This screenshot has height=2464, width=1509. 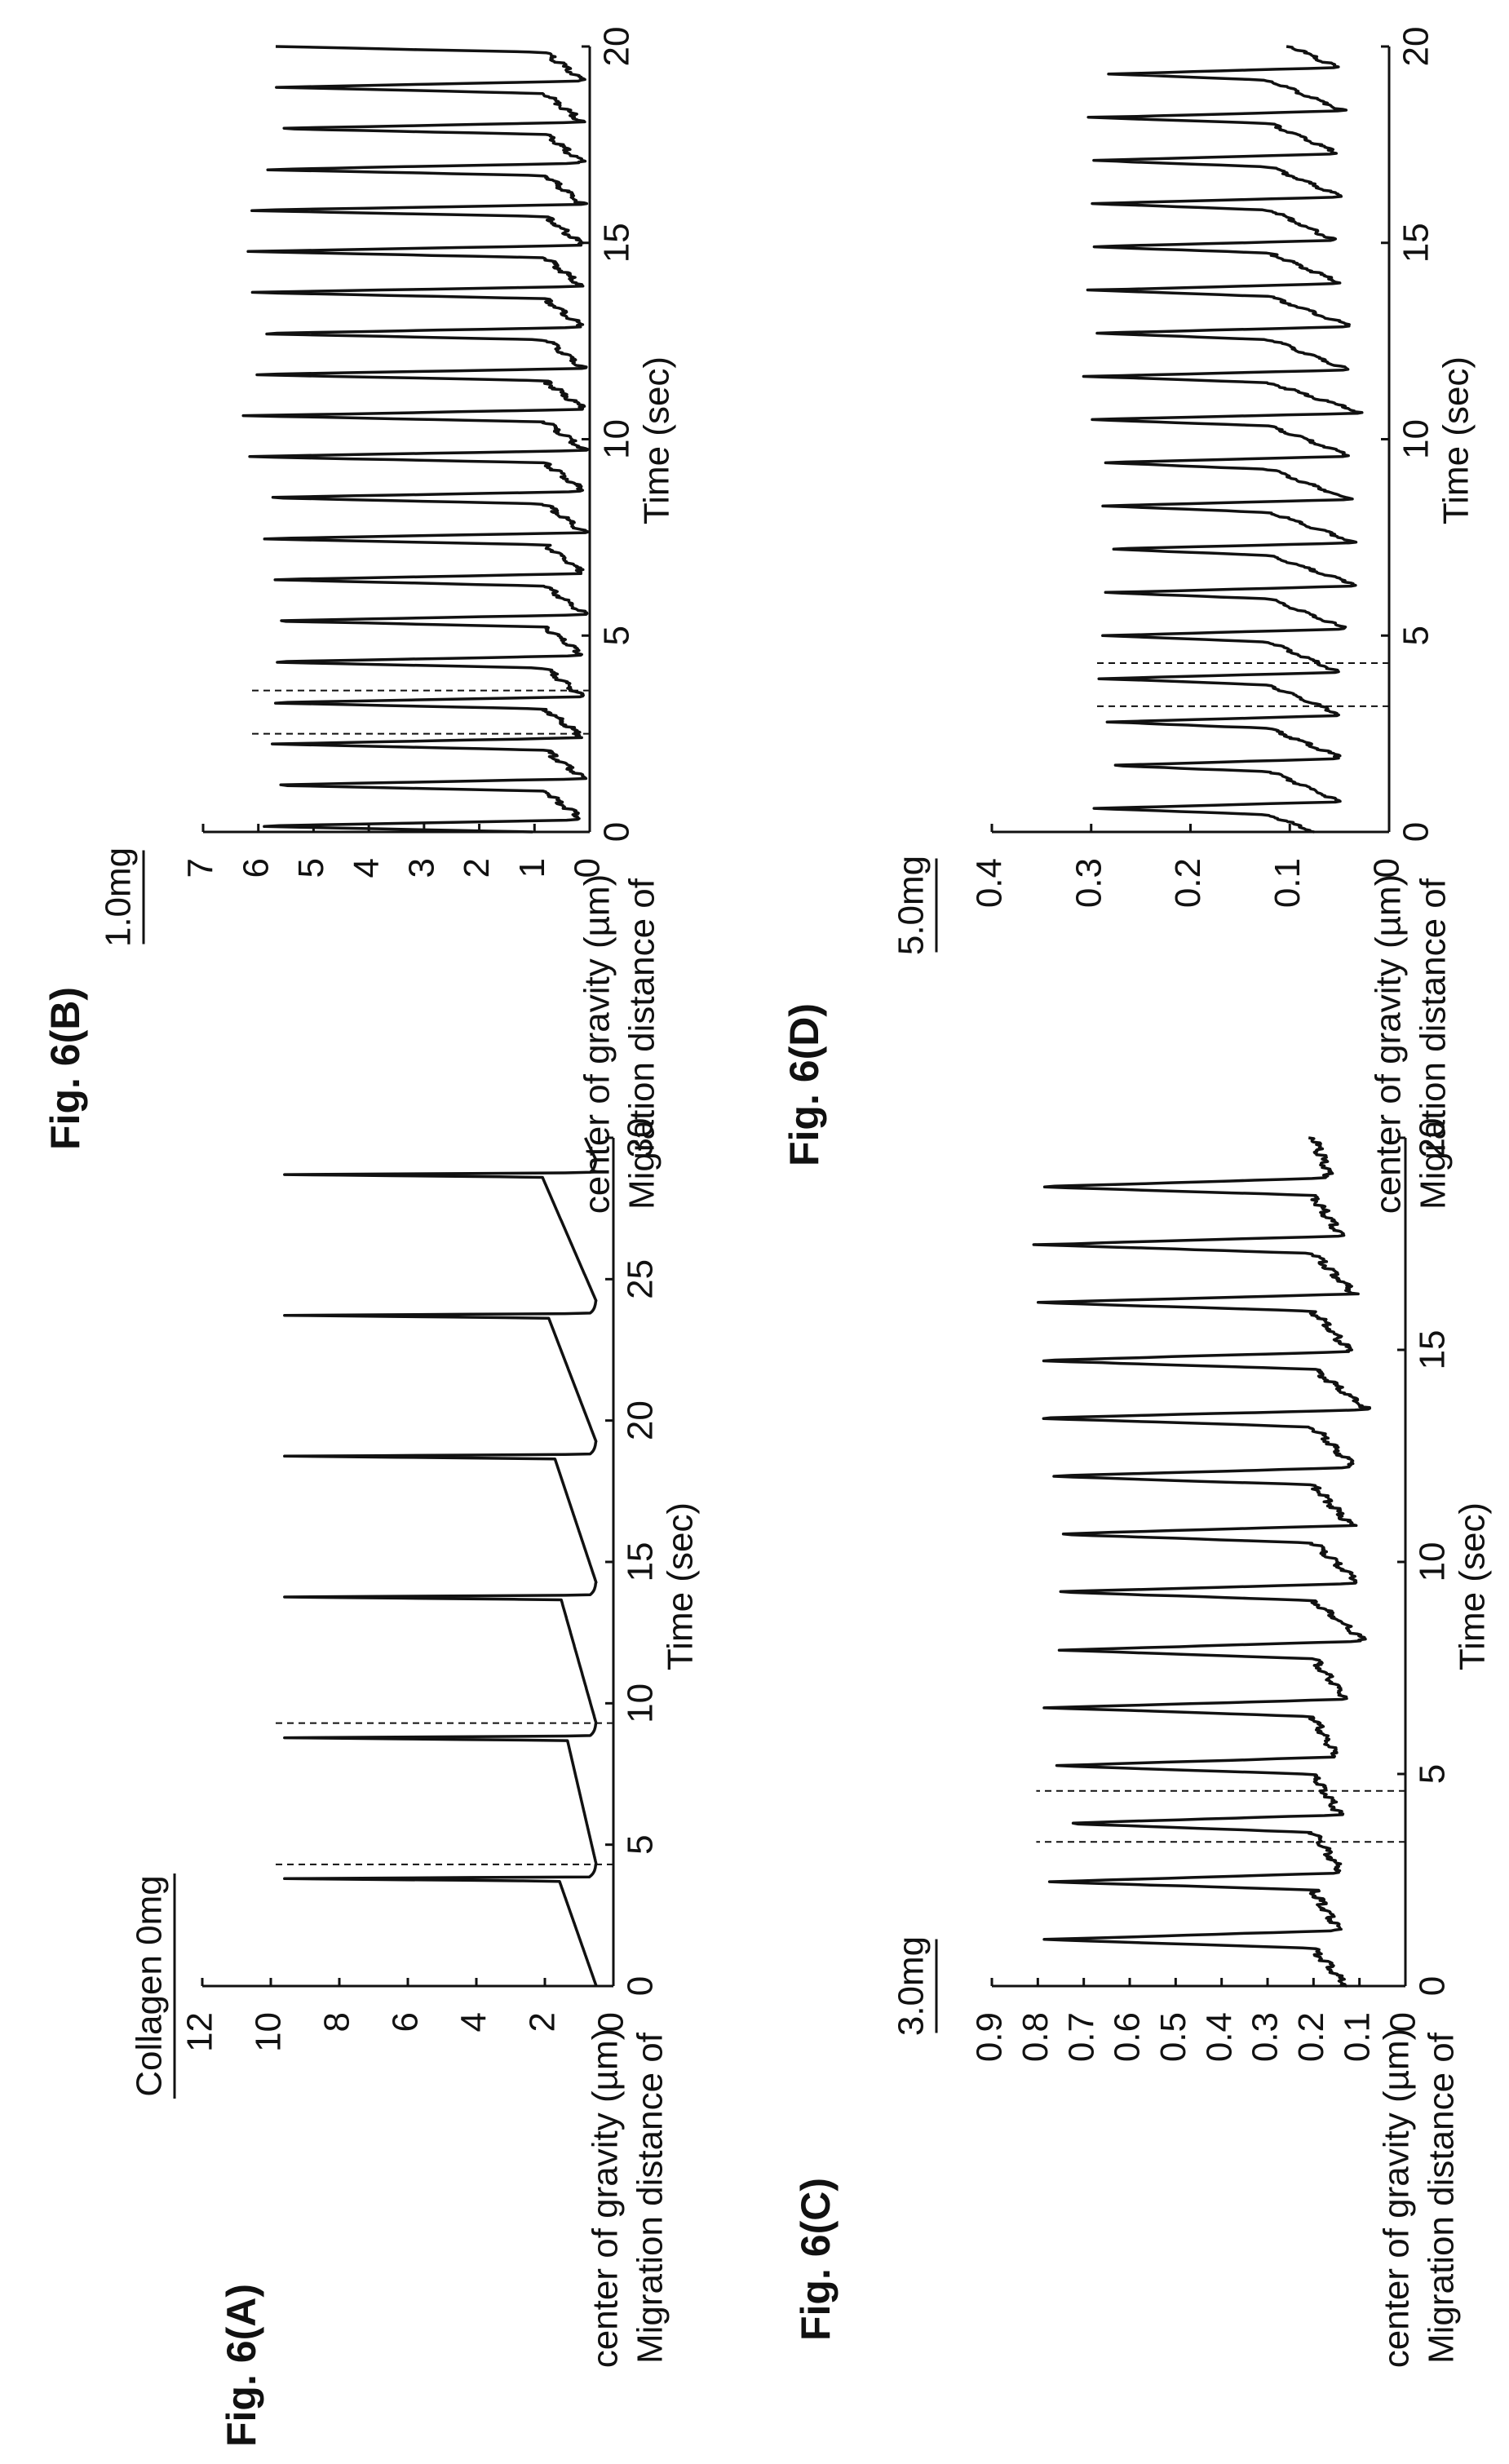 I want to click on y-tick-label: 7, so click(x=201, y=868).